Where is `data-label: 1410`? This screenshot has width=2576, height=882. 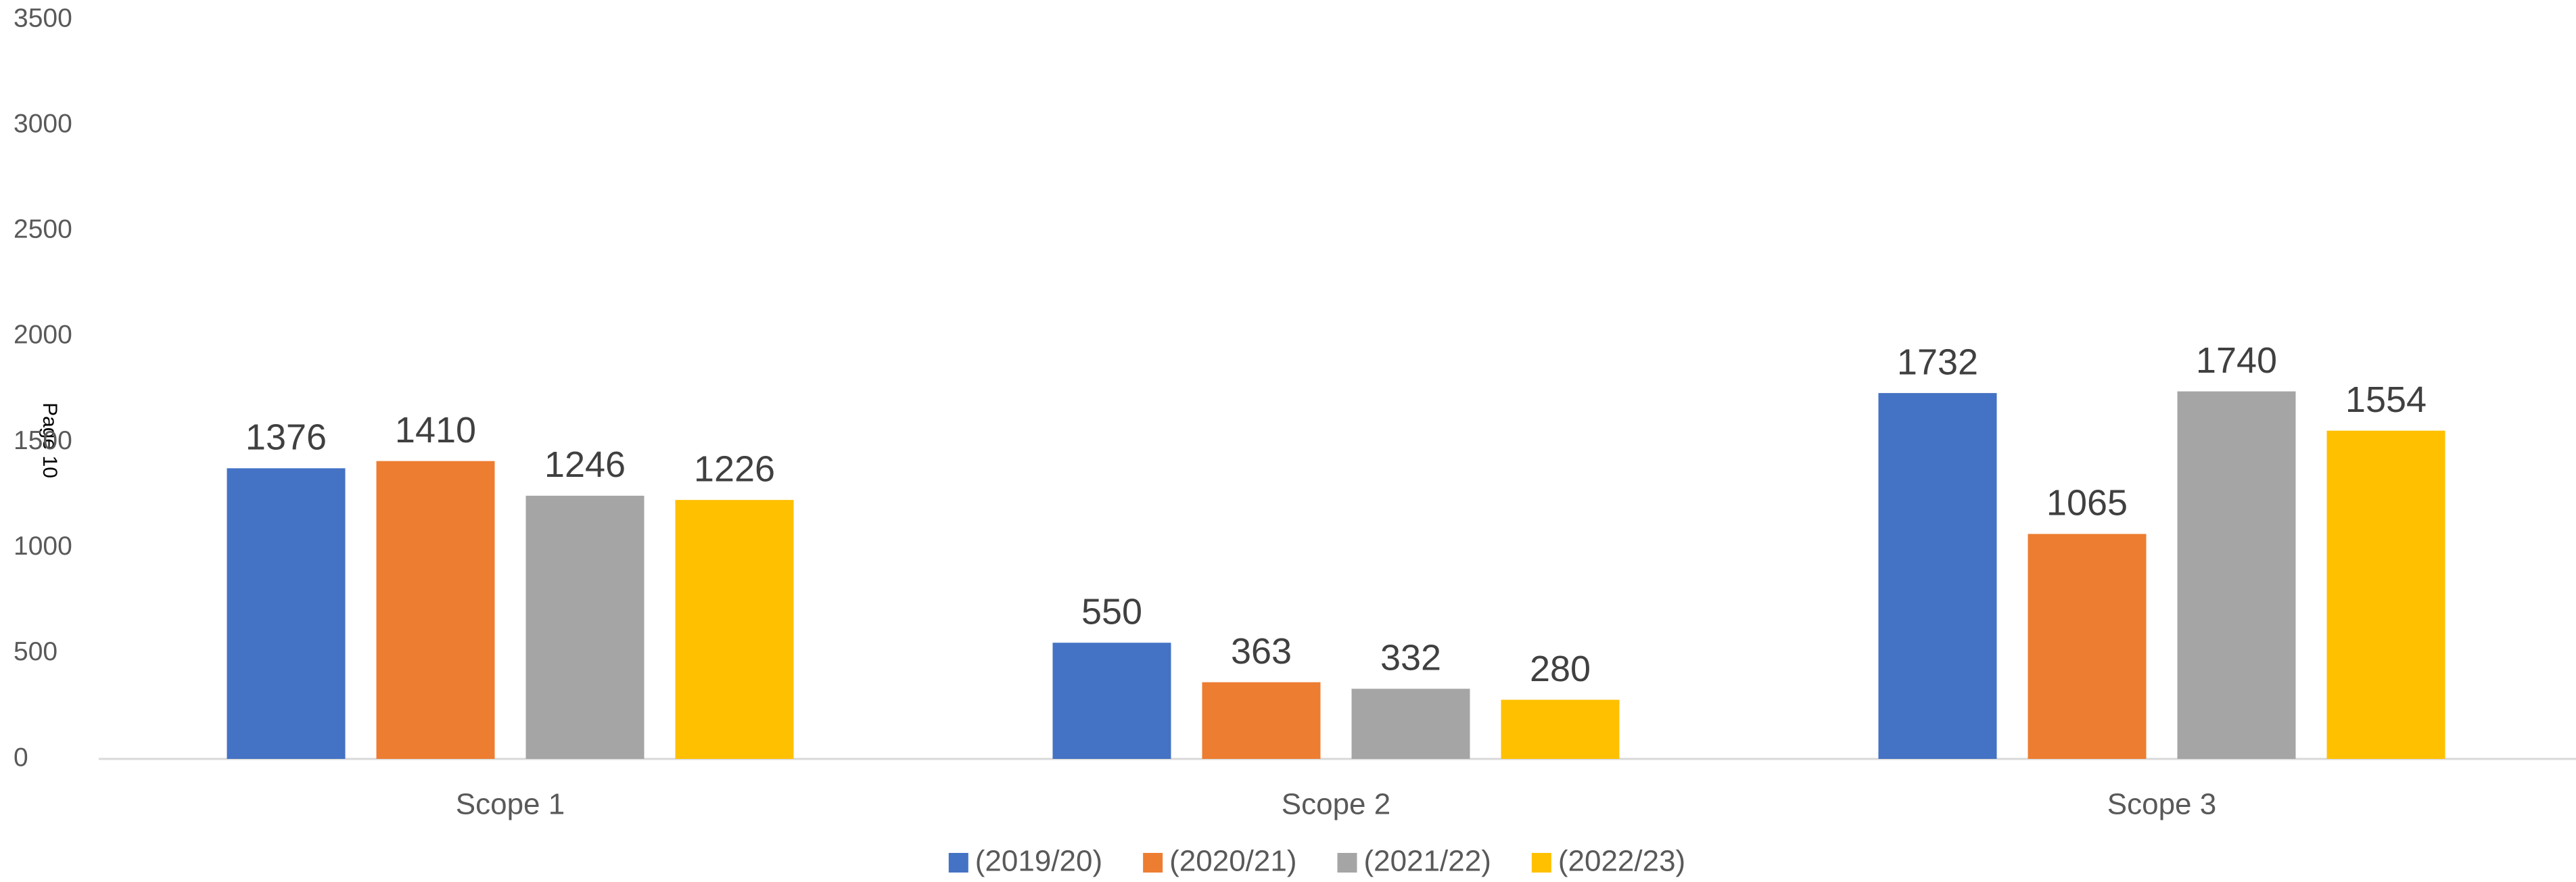
data-label: 1410 is located at coordinates (435, 430).